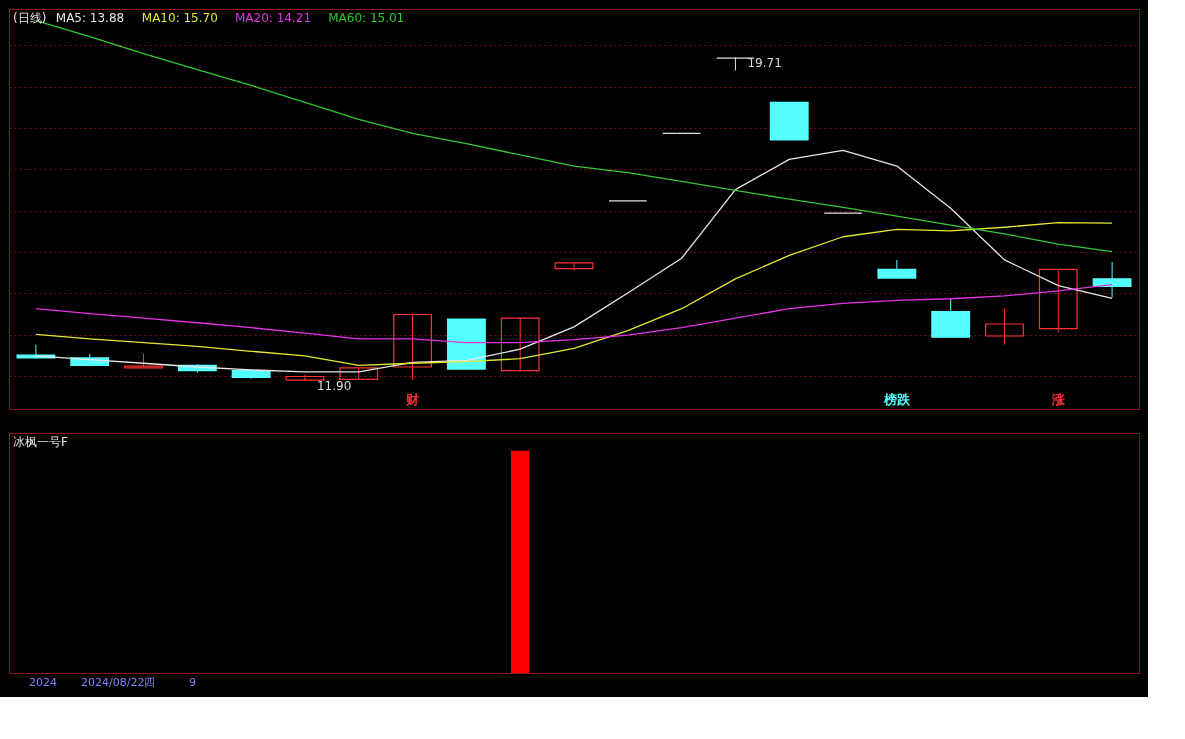 The height and width of the screenshot is (739, 1185). I want to click on chart-title: (日线), so click(30, 18).